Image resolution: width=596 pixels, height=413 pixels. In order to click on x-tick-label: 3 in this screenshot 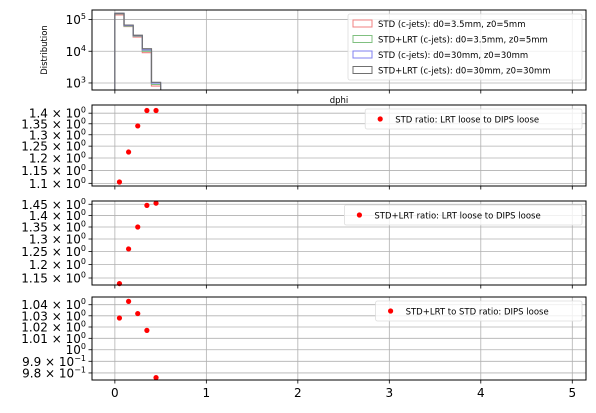, I will do `click(389, 393)`.